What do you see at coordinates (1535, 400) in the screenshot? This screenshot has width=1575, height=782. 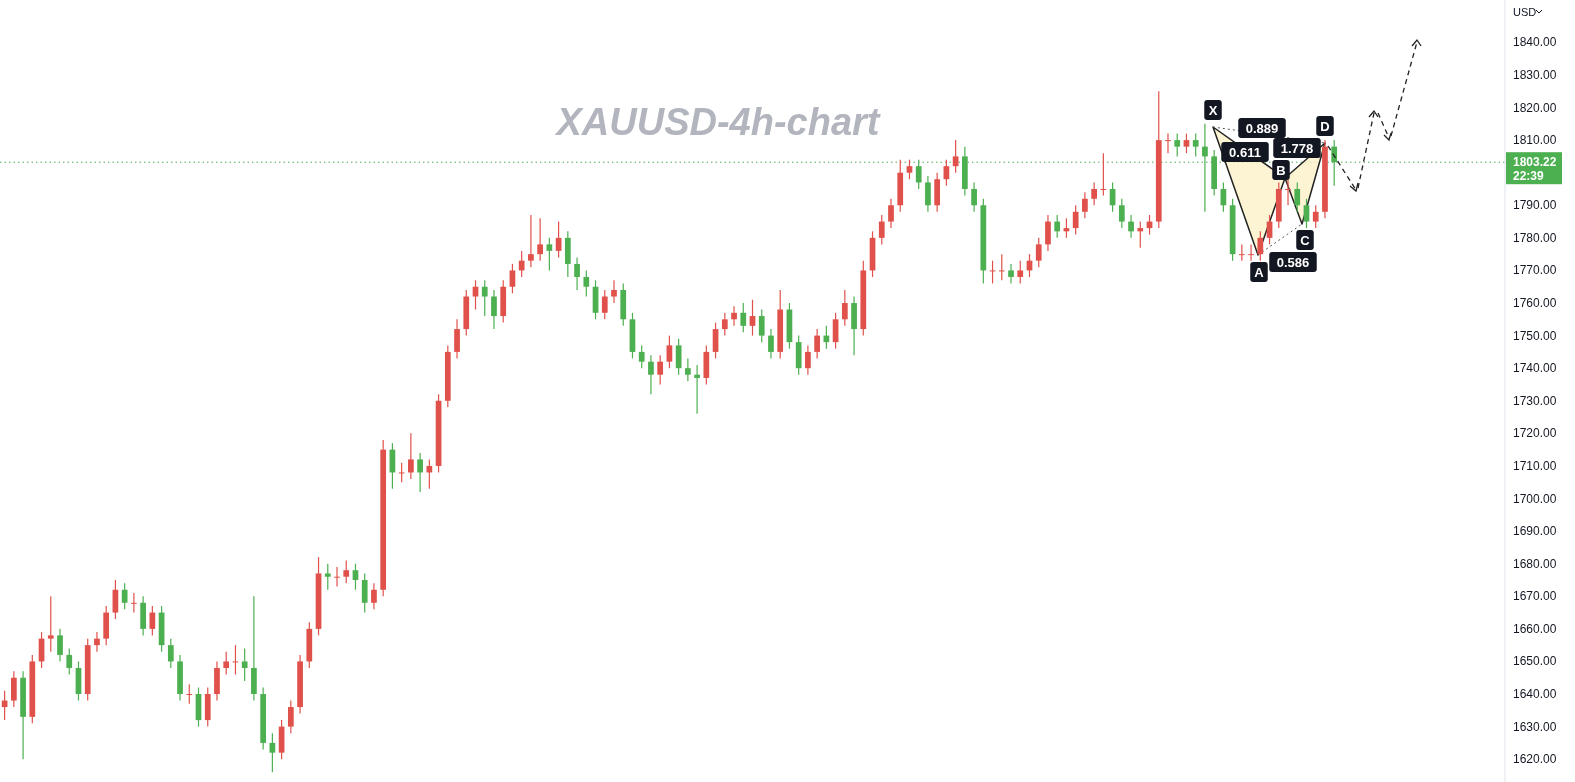 I see `y-tick-label: 1730.00` at bounding box center [1535, 400].